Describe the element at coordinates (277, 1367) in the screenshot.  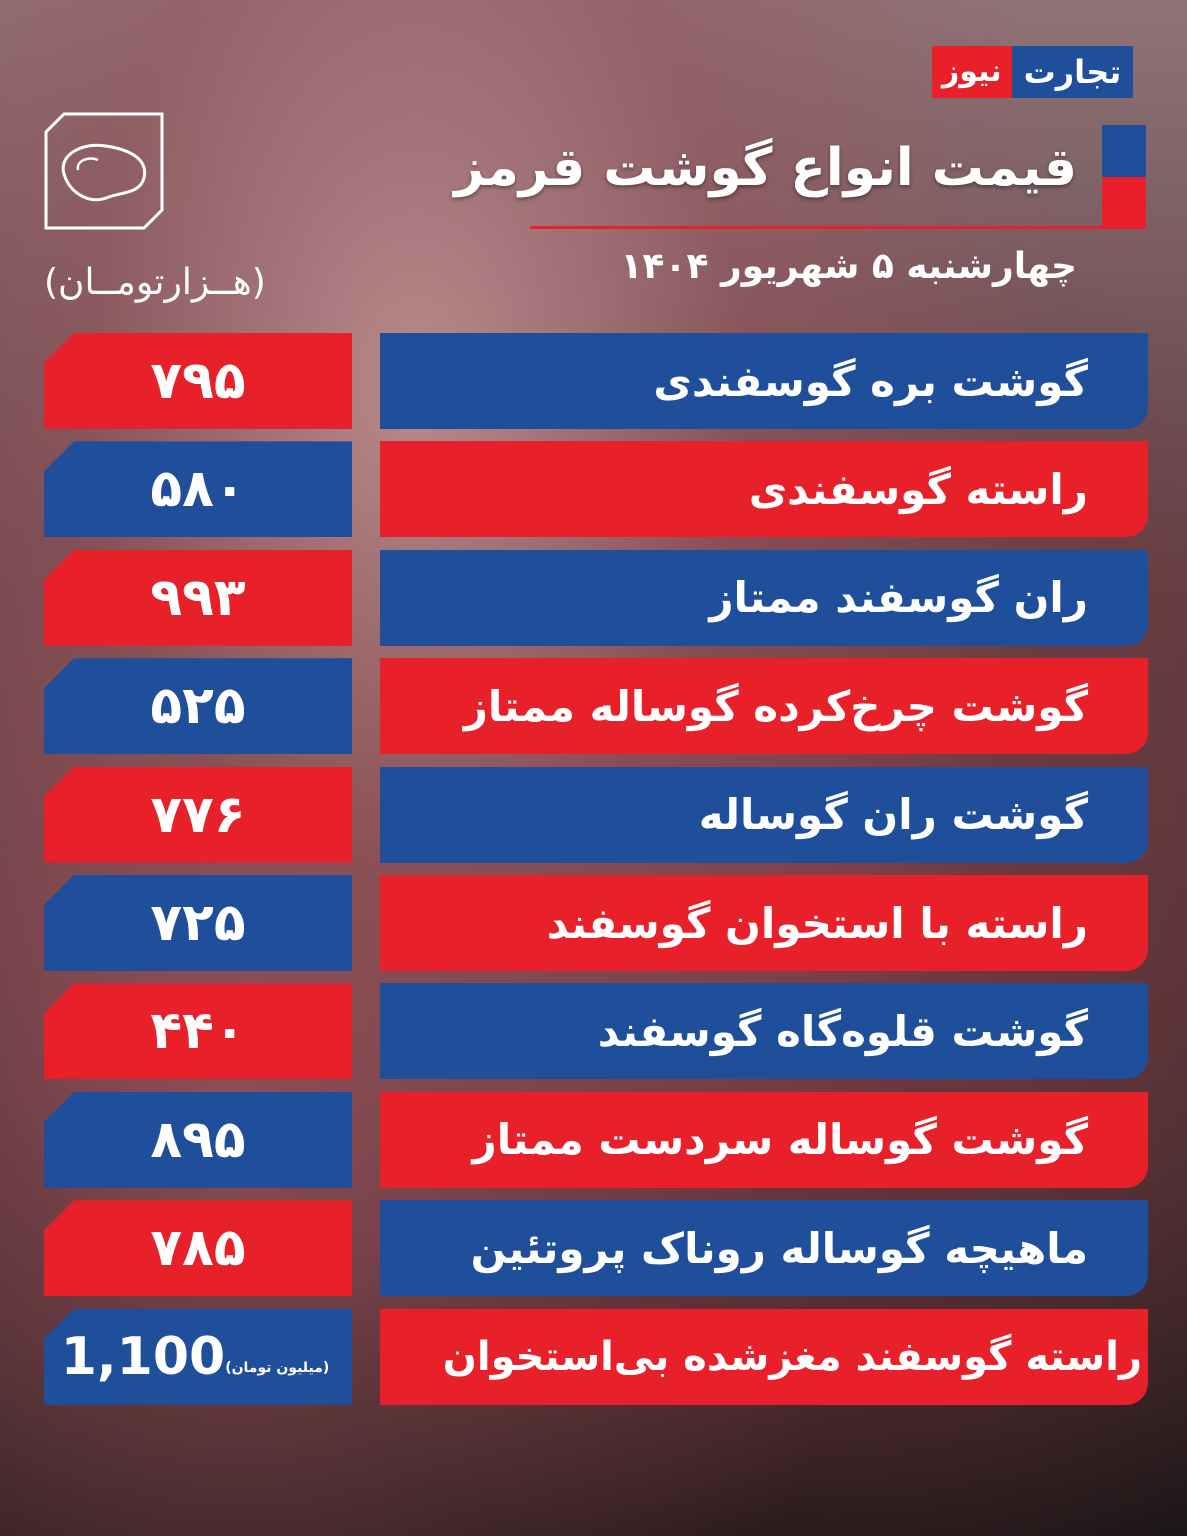
I see `price-unit: (میلیون تومان)` at that location.